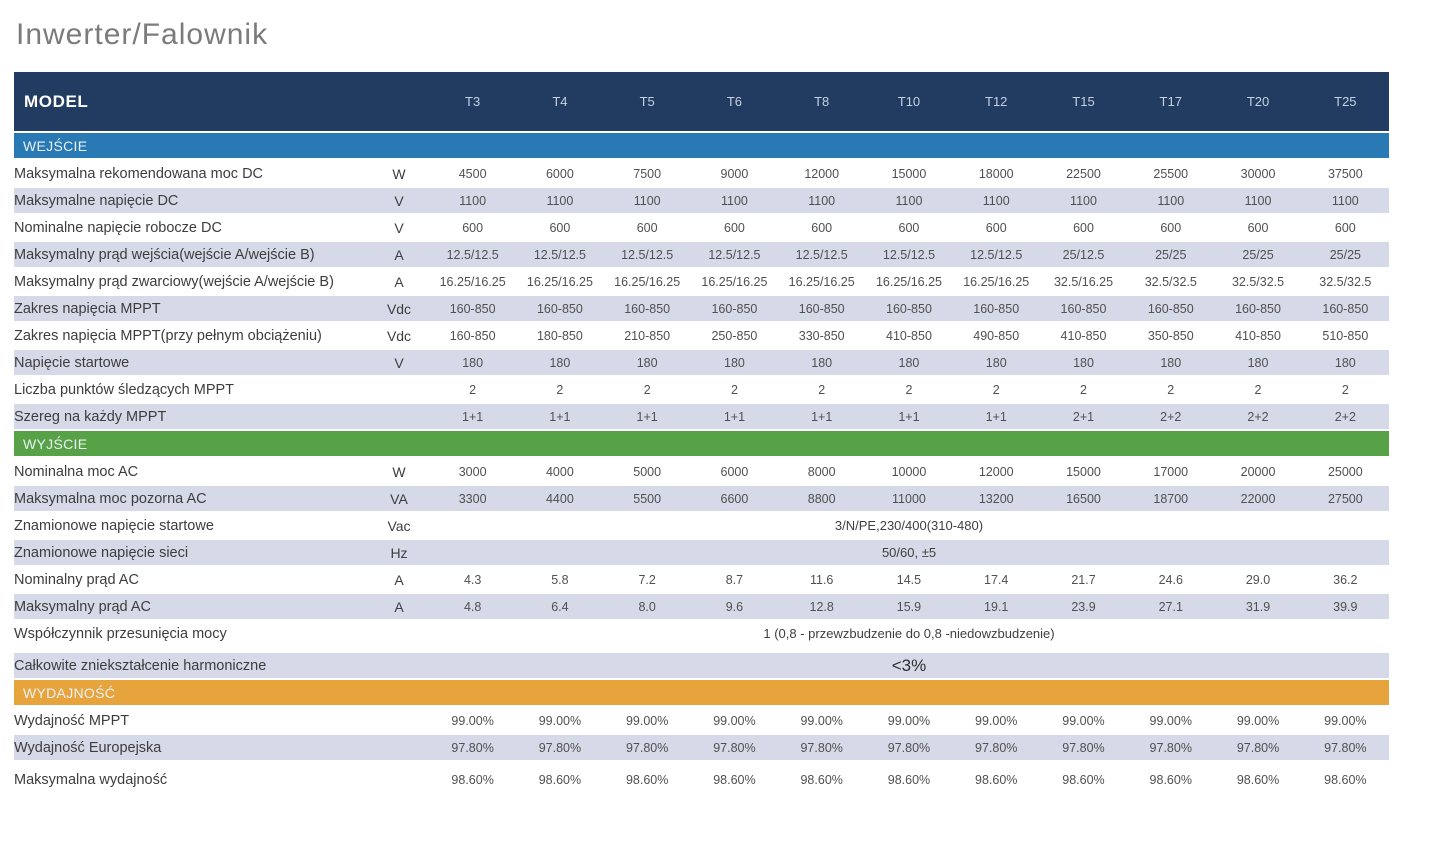 Image resolution: width=1444 pixels, height=864 pixels. Describe the element at coordinates (1083, 499) in the screenshot. I see `row-value: 16500` at that location.